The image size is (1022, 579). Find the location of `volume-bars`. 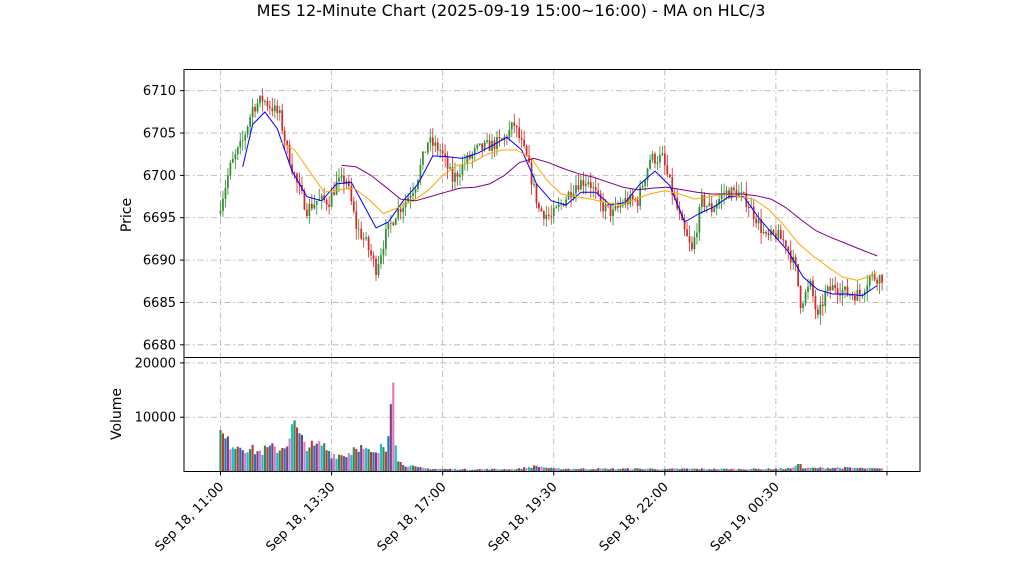

volume-bars is located at coordinates (551, 427).